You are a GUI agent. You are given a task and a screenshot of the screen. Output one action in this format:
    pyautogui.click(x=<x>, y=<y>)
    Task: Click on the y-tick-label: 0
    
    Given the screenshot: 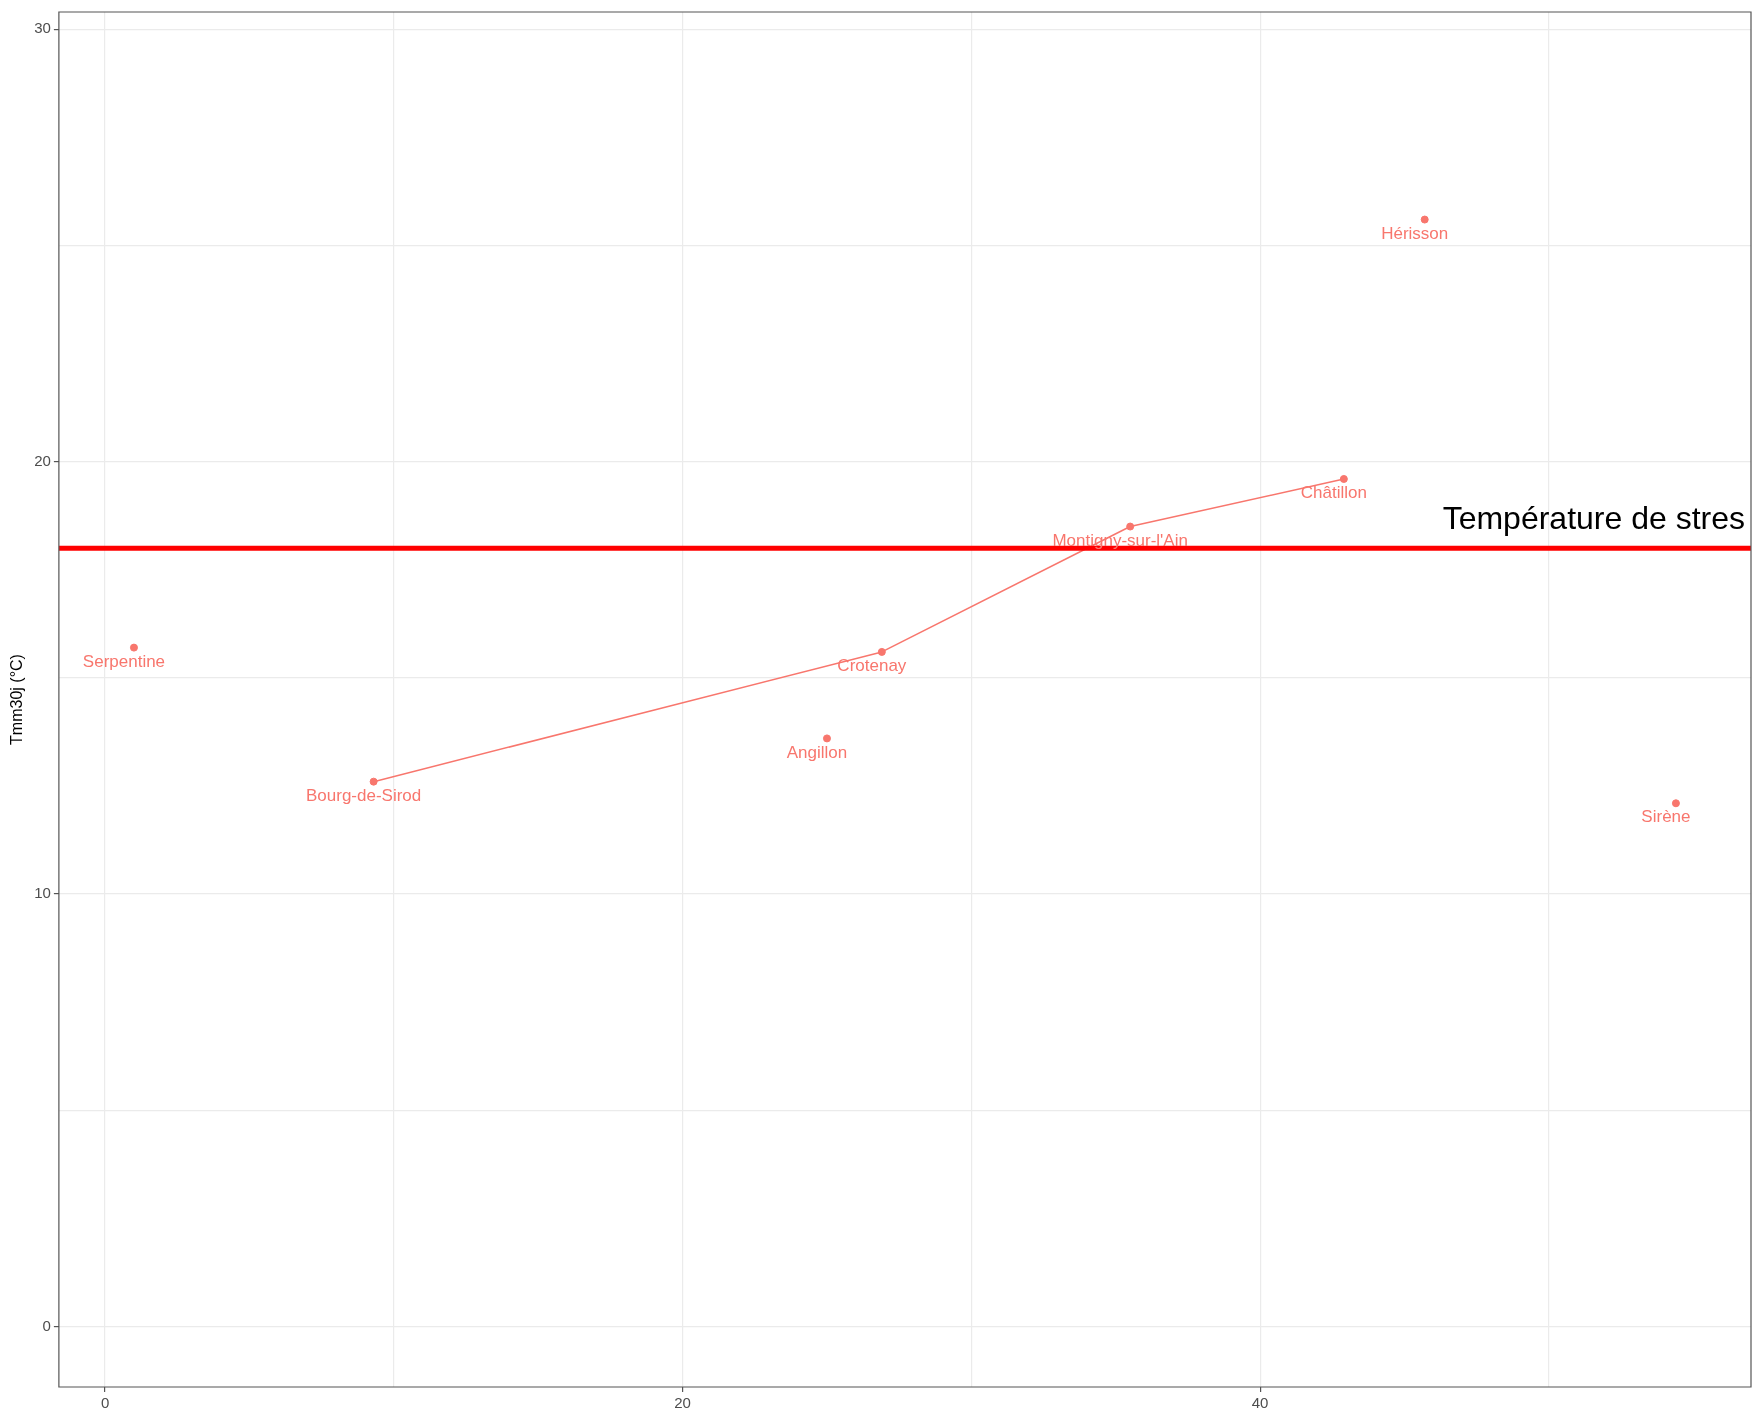 What is the action you would take?
    pyautogui.click(x=46, y=1325)
    